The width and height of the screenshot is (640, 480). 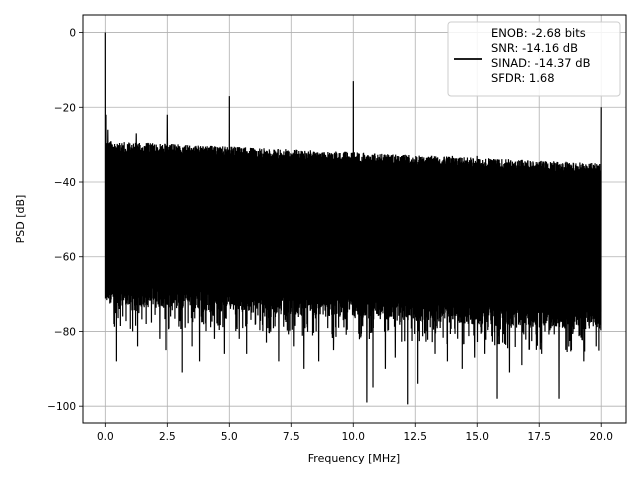 I want to click on x-tick-label: 7.5, so click(x=291, y=437).